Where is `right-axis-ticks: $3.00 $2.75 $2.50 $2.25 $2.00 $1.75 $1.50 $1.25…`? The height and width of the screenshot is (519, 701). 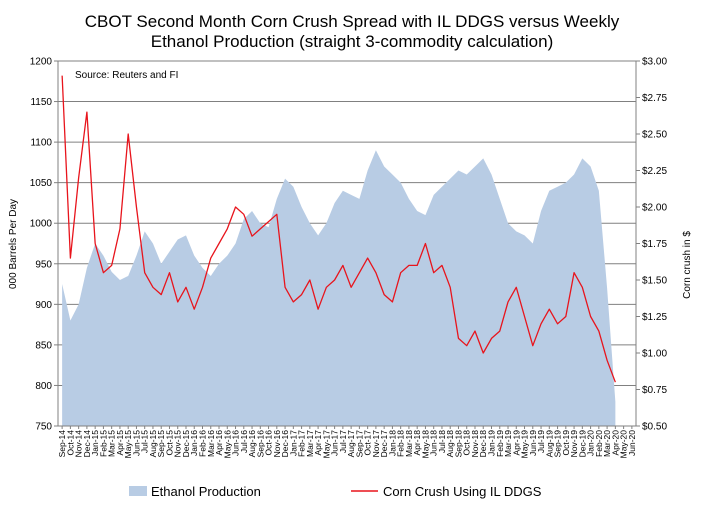
right-axis-ticks: $3.00 $2.75 $2.50 $2.25 $2.00 $1.75 $1.50 $1.25… is located at coordinates (651, 245).